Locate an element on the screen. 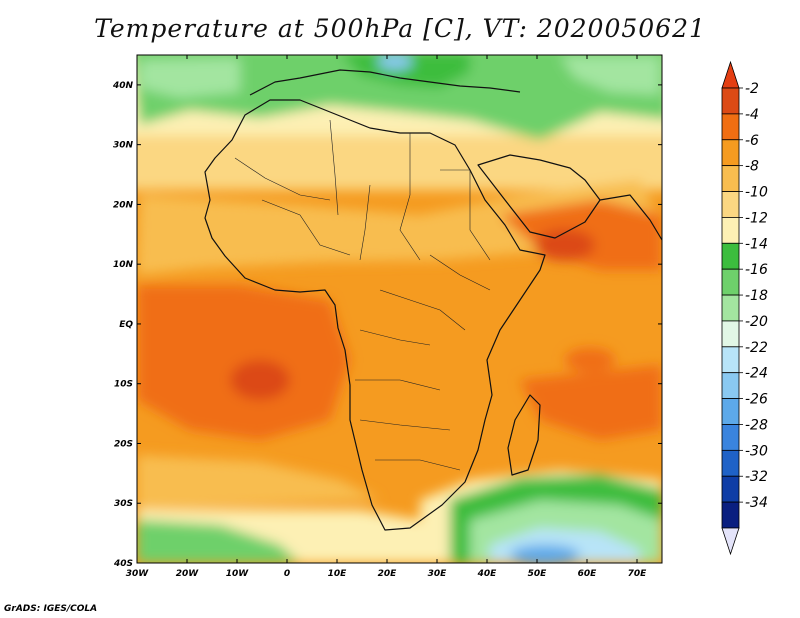 The width and height of the screenshot is (800, 618). lon-tick-label: 30E is located at coordinates (438, 574).